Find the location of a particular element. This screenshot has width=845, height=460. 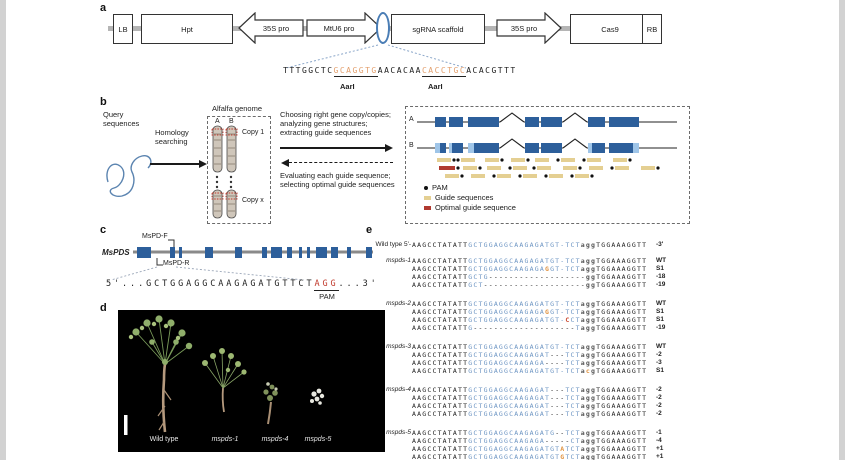

plant-label-mspds5: mspds-5 is located at coordinates (318, 439).